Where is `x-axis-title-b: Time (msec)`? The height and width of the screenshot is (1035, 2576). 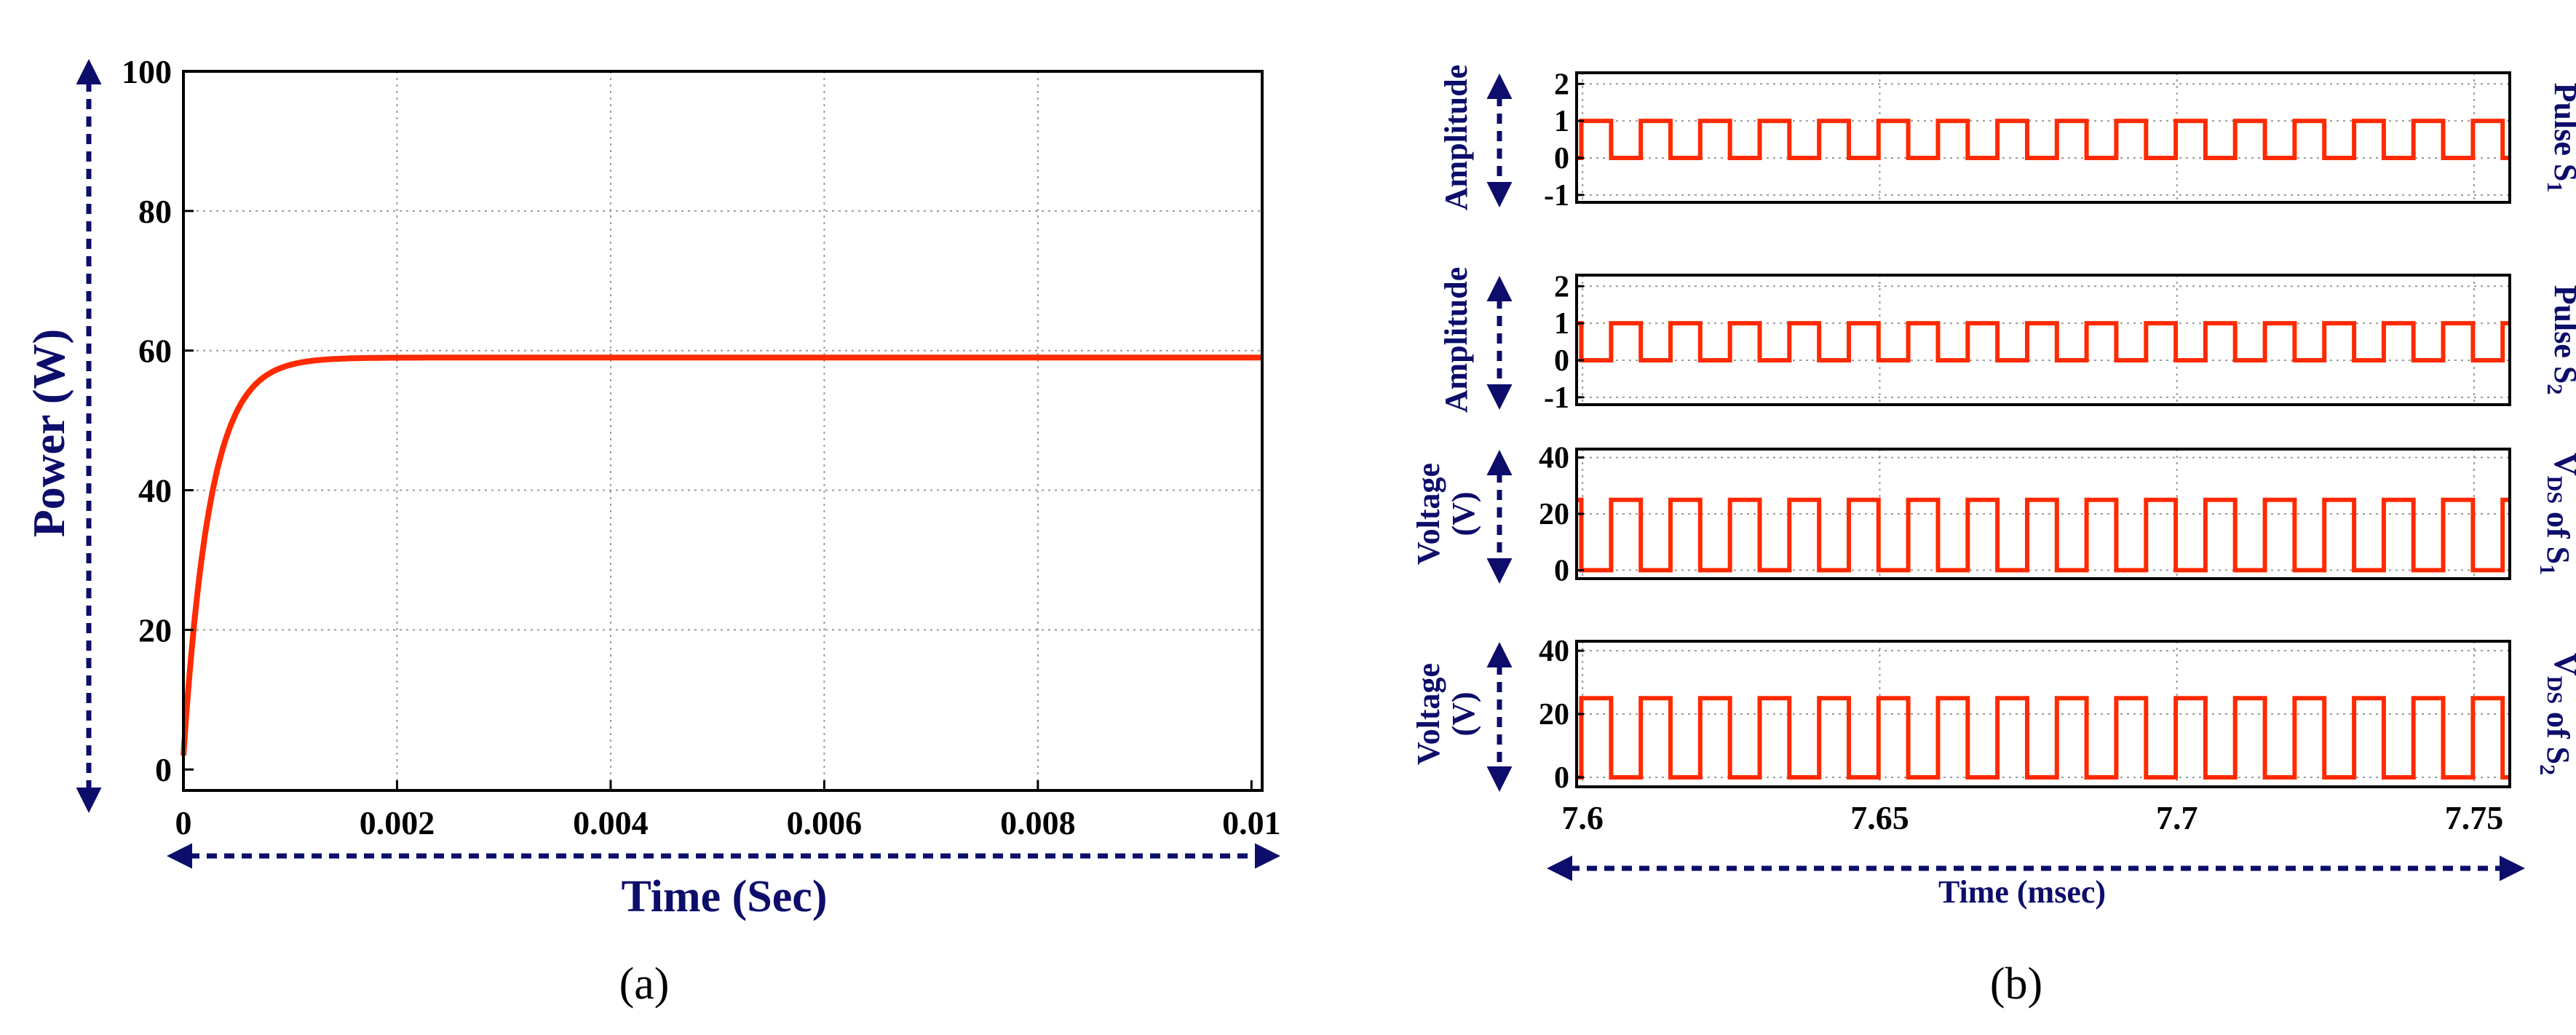 x-axis-title-b: Time (msec) is located at coordinates (2022, 892).